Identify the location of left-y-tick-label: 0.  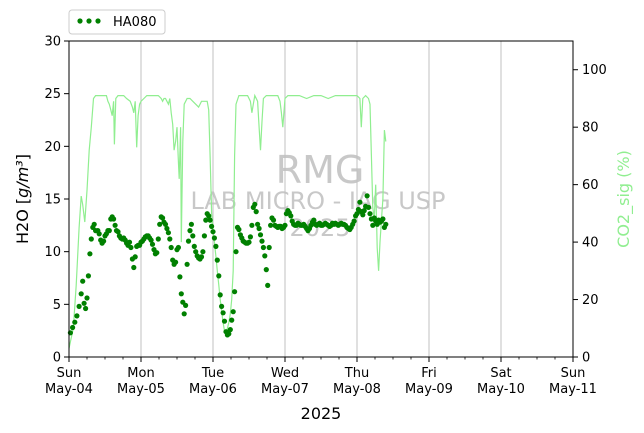
(57, 358).